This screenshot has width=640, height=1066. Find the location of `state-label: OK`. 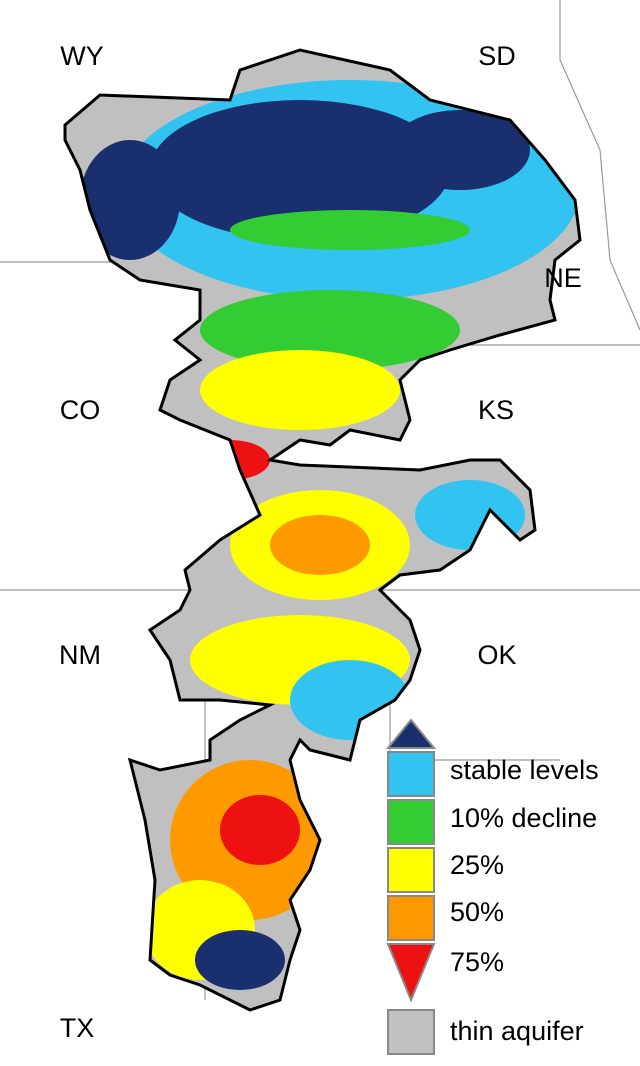

state-label: OK is located at coordinates (496, 655).